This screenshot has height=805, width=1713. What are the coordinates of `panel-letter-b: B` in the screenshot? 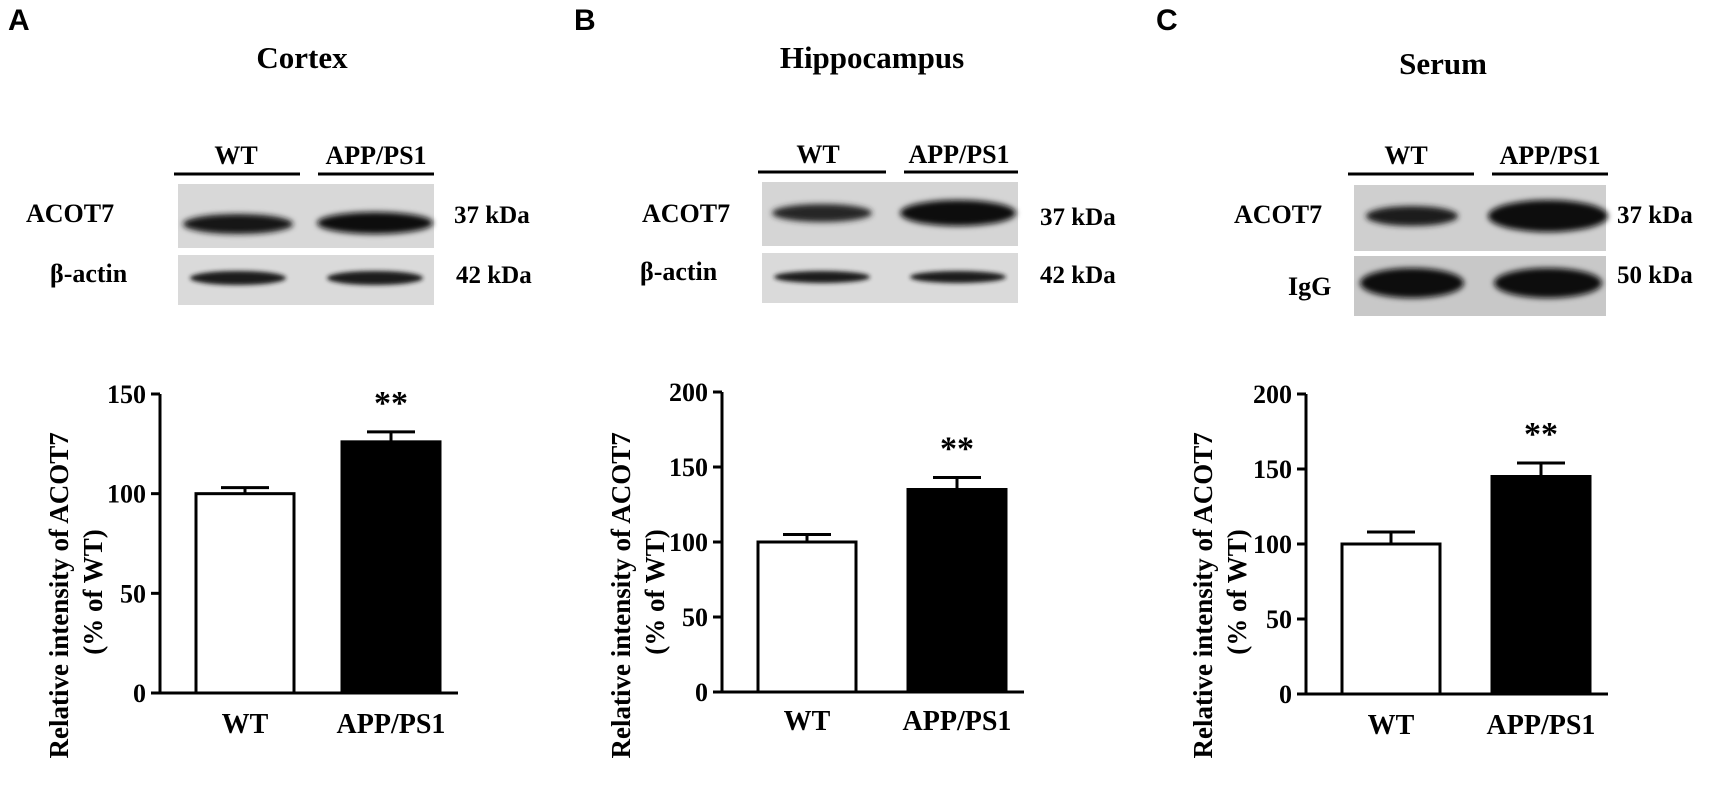 It's located at (585, 20).